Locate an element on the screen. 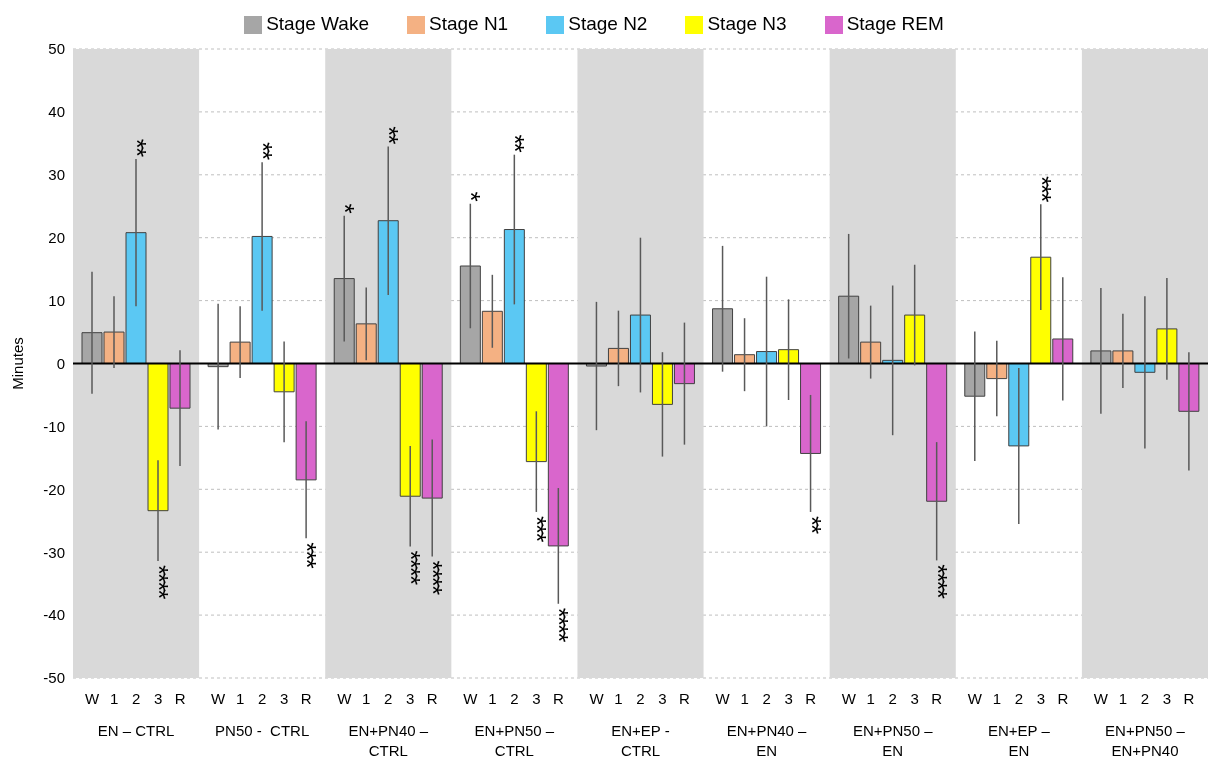  y-axis-title: Minutes is located at coordinates (18, 363).